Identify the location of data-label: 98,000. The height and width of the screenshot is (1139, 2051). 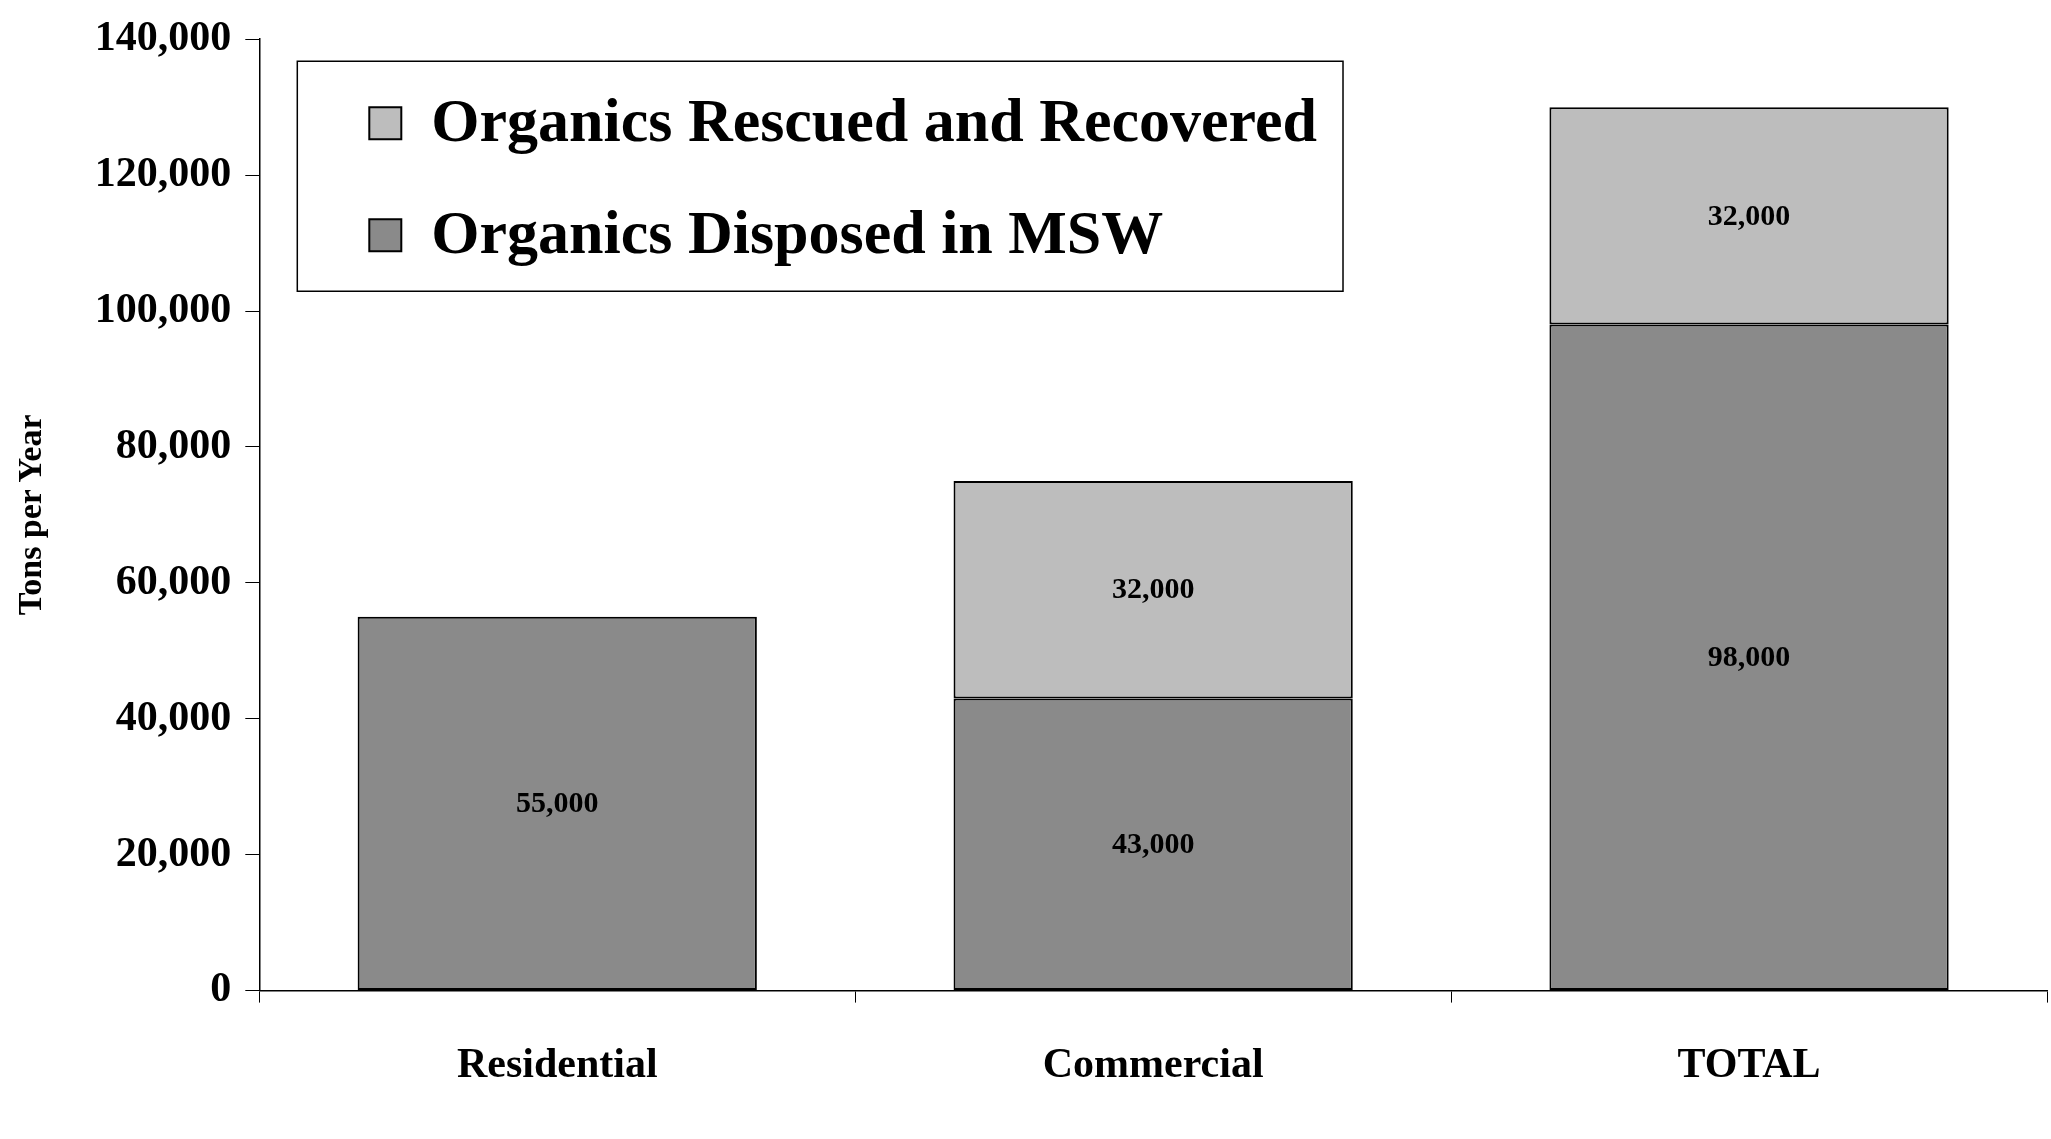
(1749, 656).